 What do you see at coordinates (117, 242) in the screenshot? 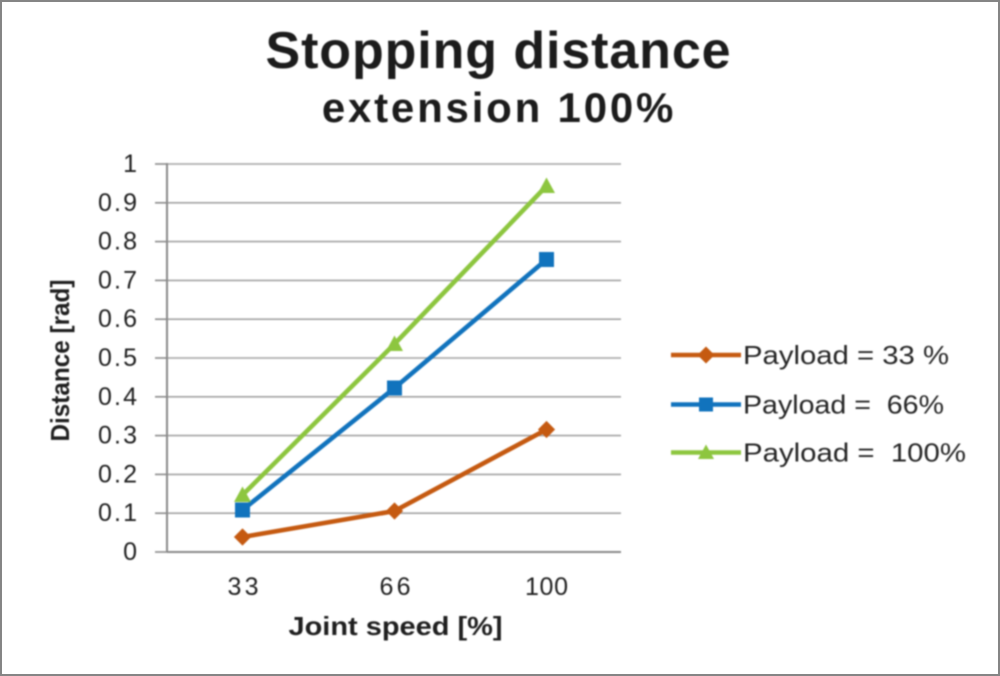
I see `svg-text: 0.8` at bounding box center [117, 242].